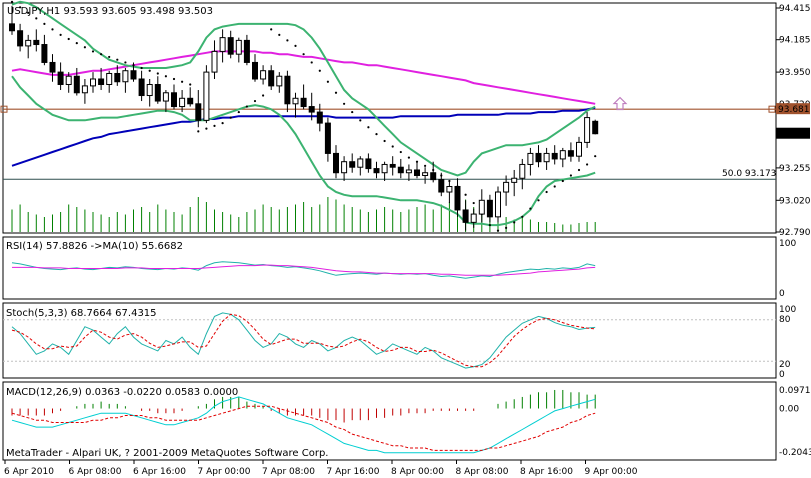 The width and height of the screenshot is (811, 478). Describe the element at coordinates (787, 244) in the screenshot. I see `rsi-axis-max: 100` at that location.